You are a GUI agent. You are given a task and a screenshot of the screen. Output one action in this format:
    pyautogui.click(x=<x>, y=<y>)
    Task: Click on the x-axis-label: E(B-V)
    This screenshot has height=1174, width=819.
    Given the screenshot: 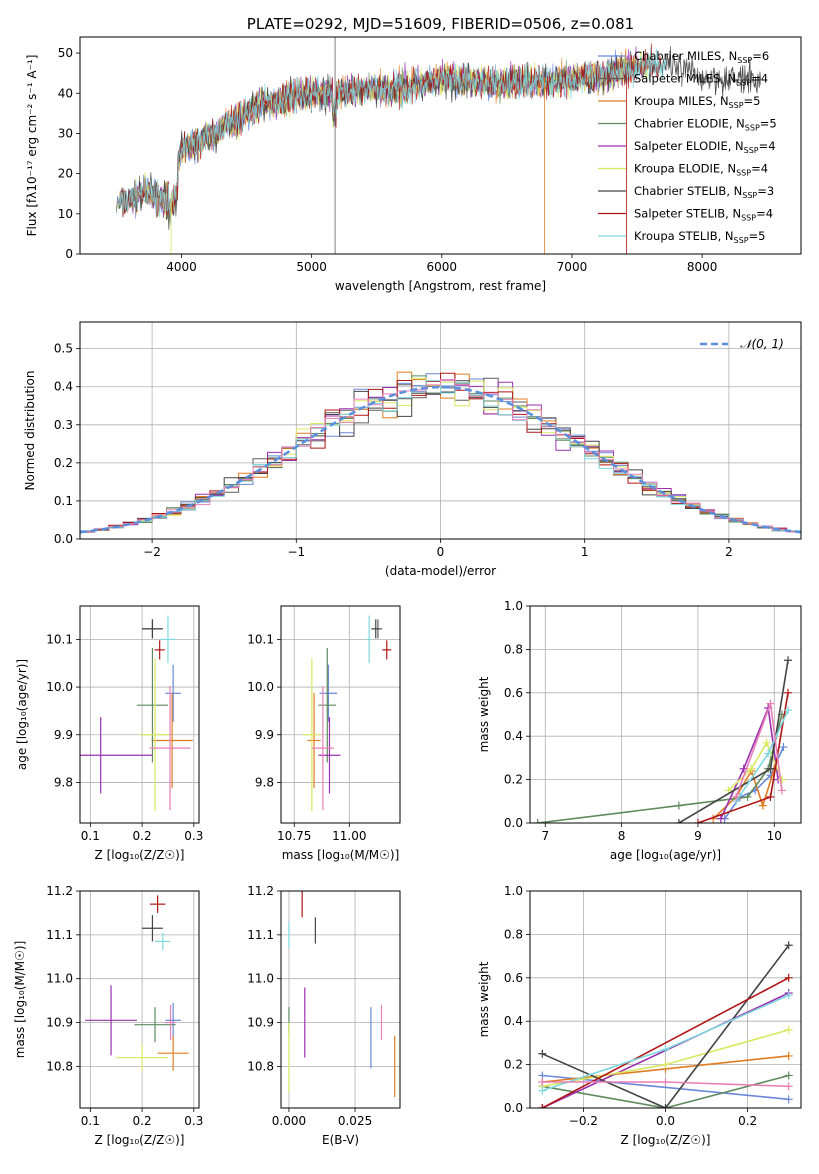 What is the action you would take?
    pyautogui.click(x=340, y=1140)
    